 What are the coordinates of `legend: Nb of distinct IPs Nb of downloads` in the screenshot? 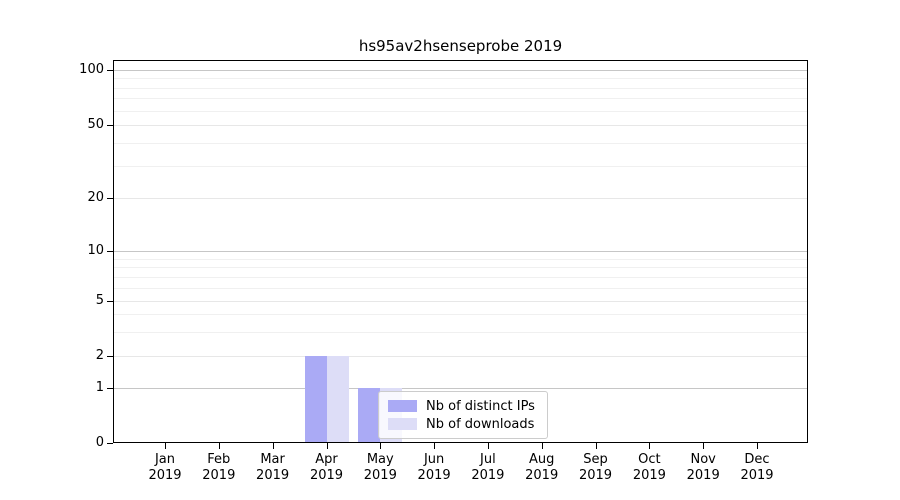 It's located at (463, 415).